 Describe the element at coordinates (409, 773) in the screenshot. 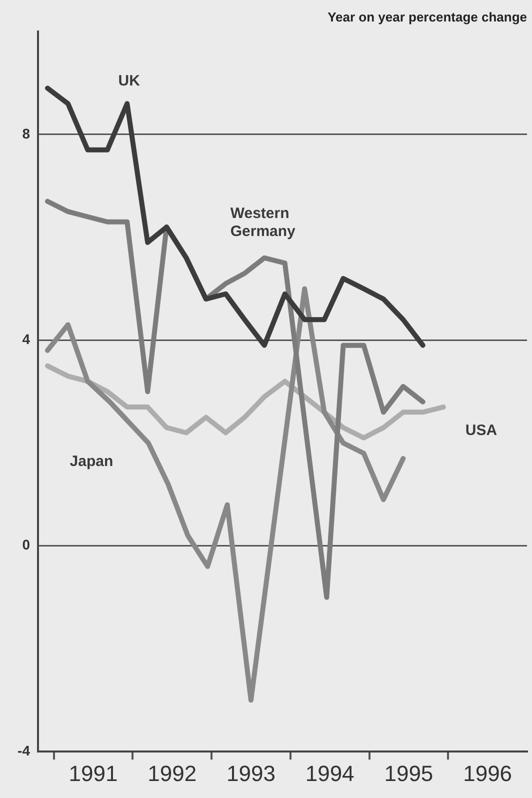

I see `x-tick-label: 1995` at that location.